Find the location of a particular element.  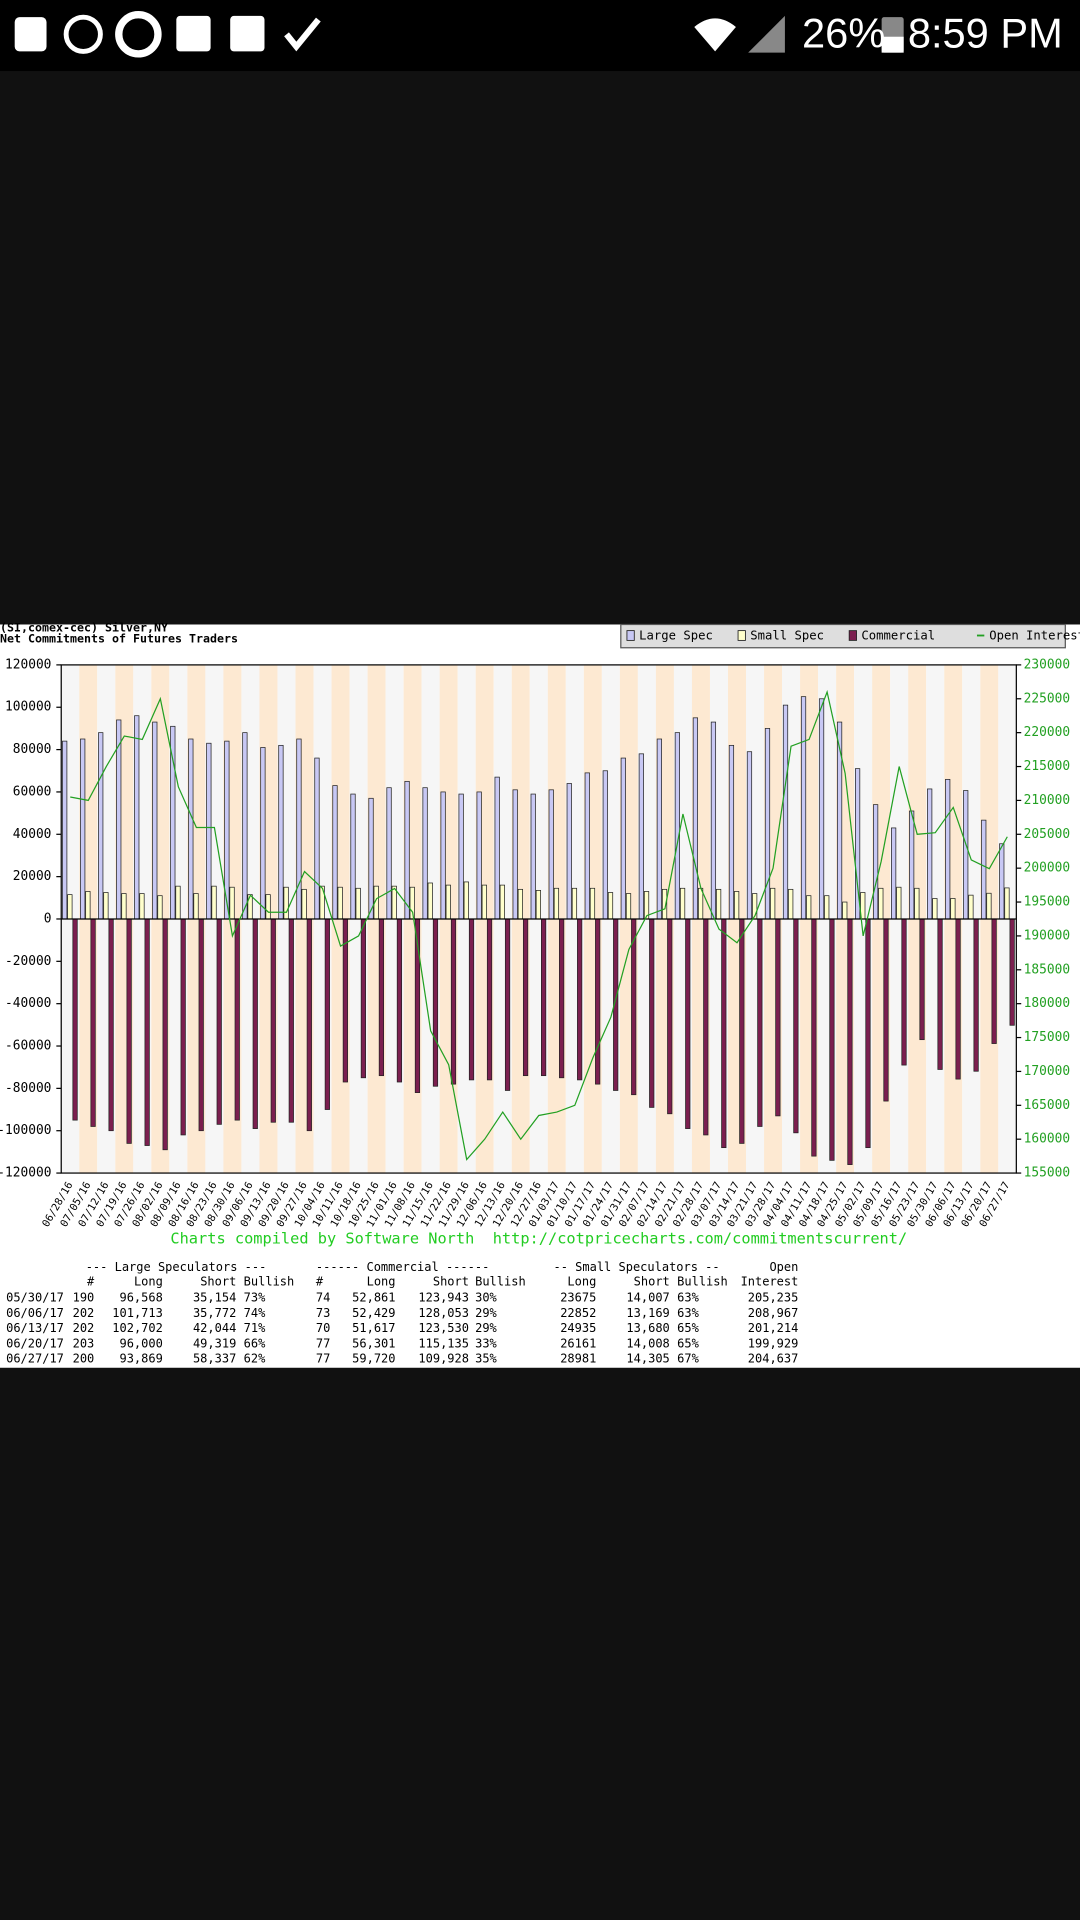

battery-level is located at coordinates (892, 44).